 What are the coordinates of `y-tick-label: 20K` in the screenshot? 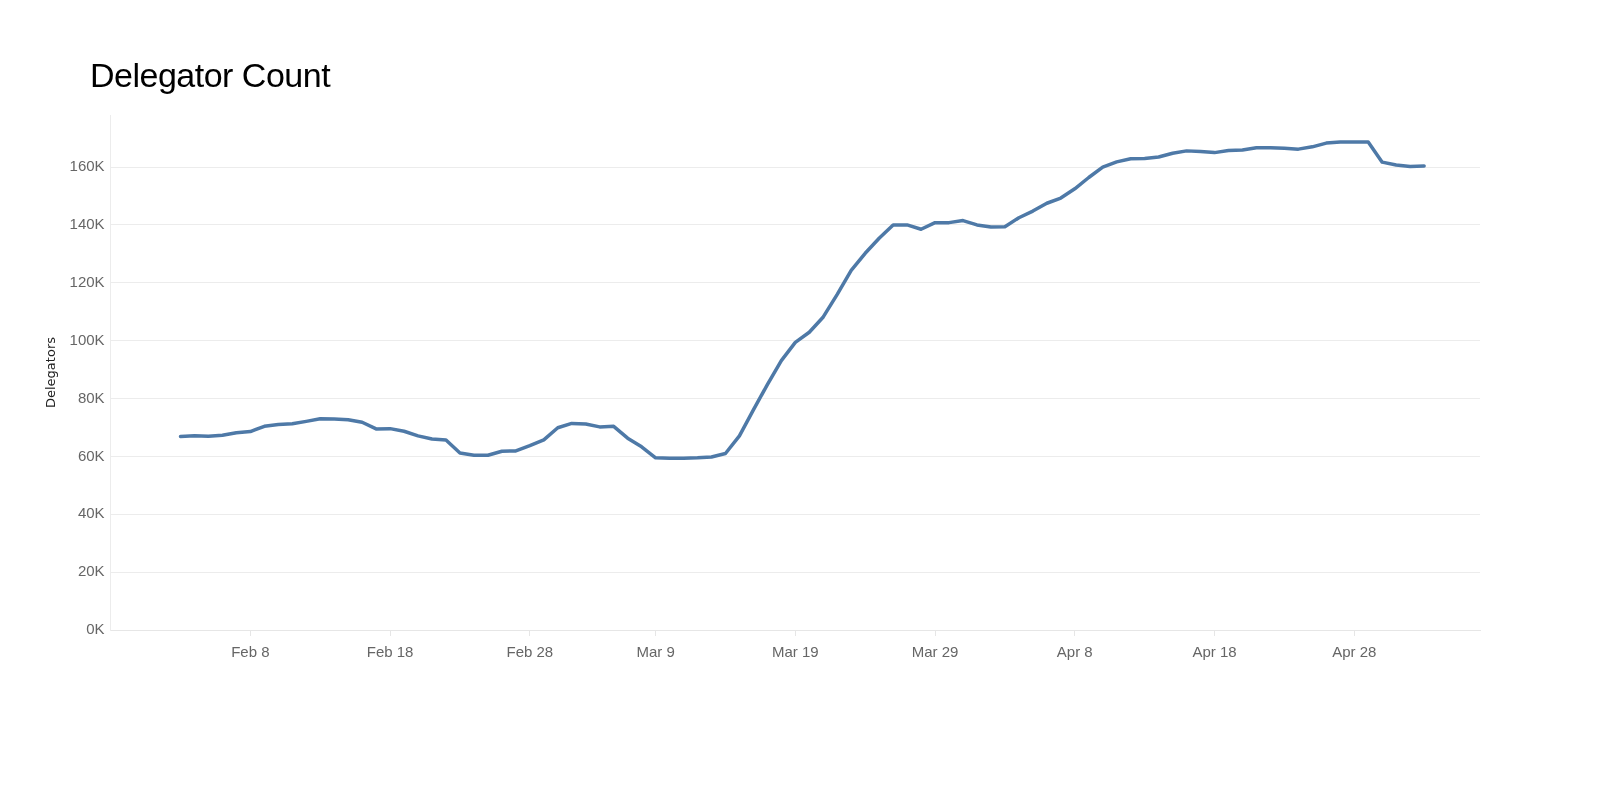 It's located at (91, 571).